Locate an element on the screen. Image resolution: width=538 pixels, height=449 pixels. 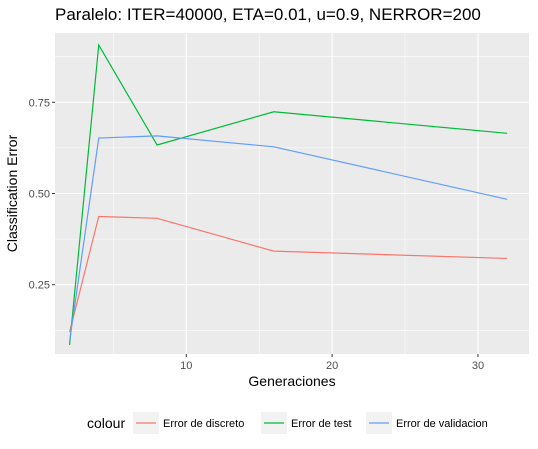
legend-label: Error de validacion is located at coordinates (442, 424).